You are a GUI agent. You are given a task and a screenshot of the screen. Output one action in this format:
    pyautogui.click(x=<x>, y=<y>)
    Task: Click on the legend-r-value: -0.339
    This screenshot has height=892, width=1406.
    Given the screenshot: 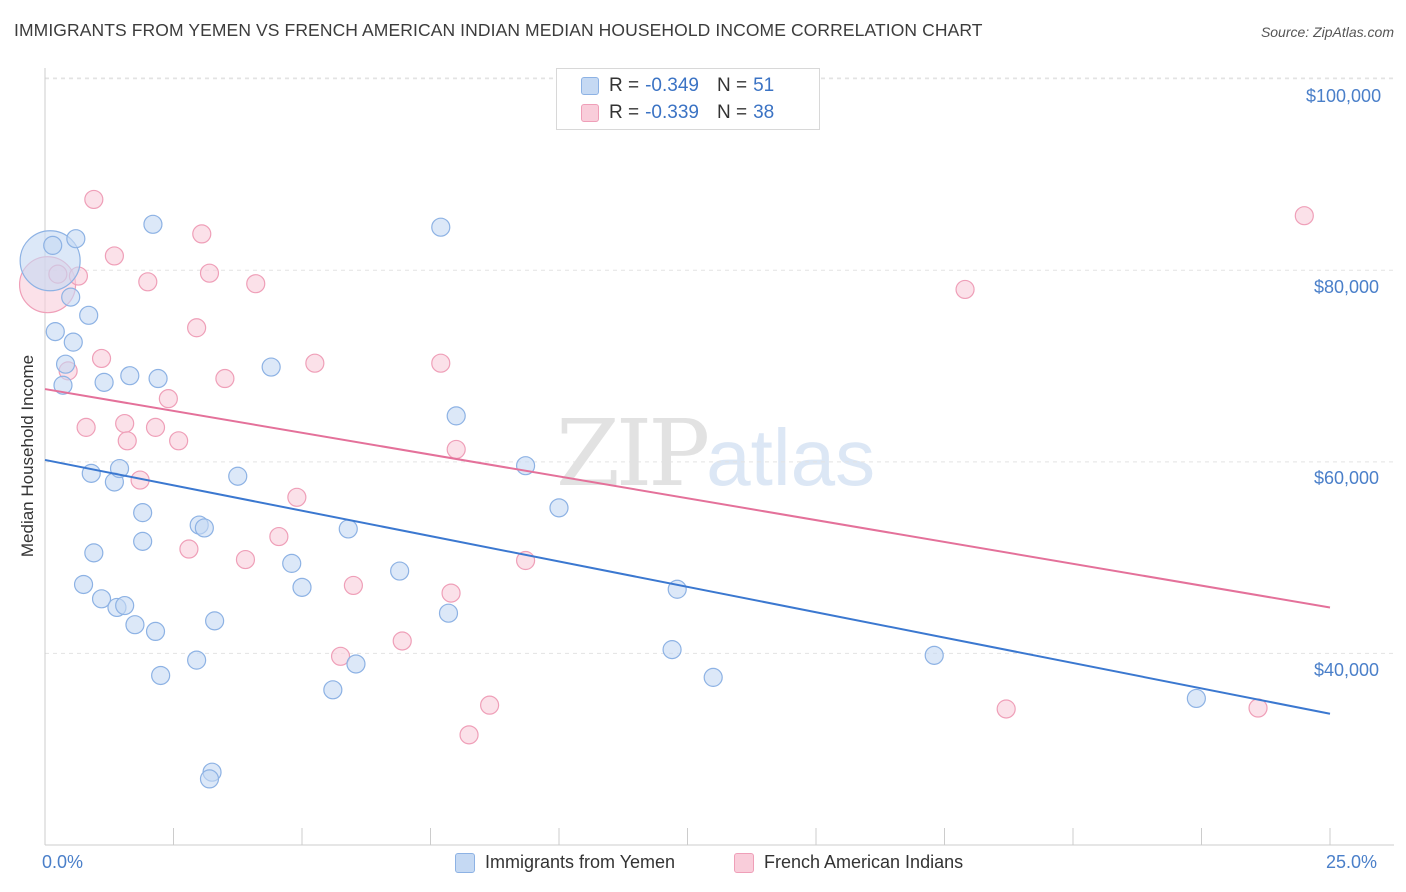 What is the action you would take?
    pyautogui.click(x=672, y=112)
    